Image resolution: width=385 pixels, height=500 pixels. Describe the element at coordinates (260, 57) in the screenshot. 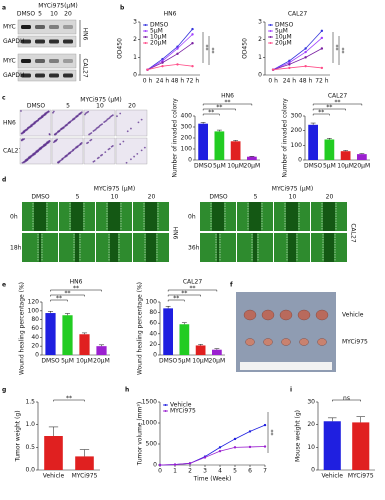

I see `y-tick-label: 1` at that location.